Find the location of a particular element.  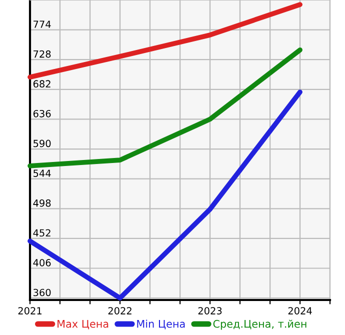

y-tick-label: 774 is located at coordinates (42, 24).